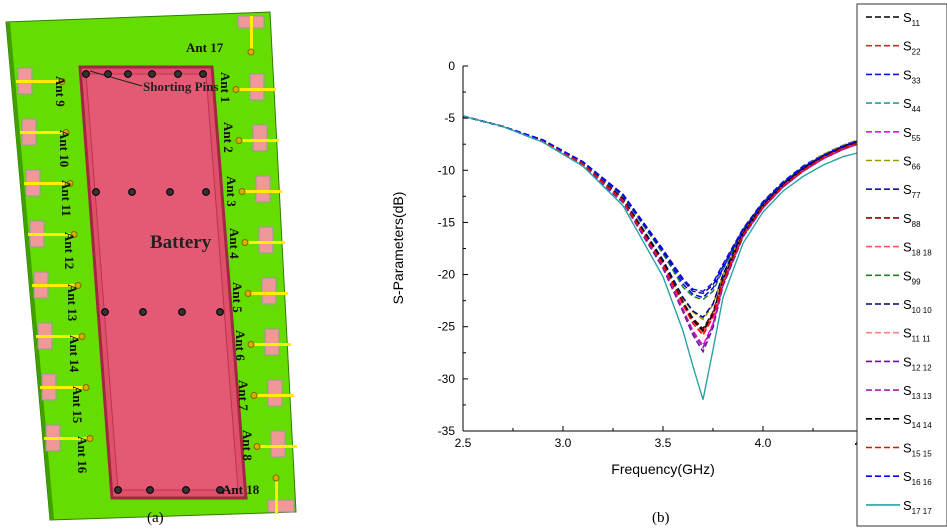  Describe the element at coordinates (276, 478) in the screenshot. I see `bottom-antenna-port` at that location.